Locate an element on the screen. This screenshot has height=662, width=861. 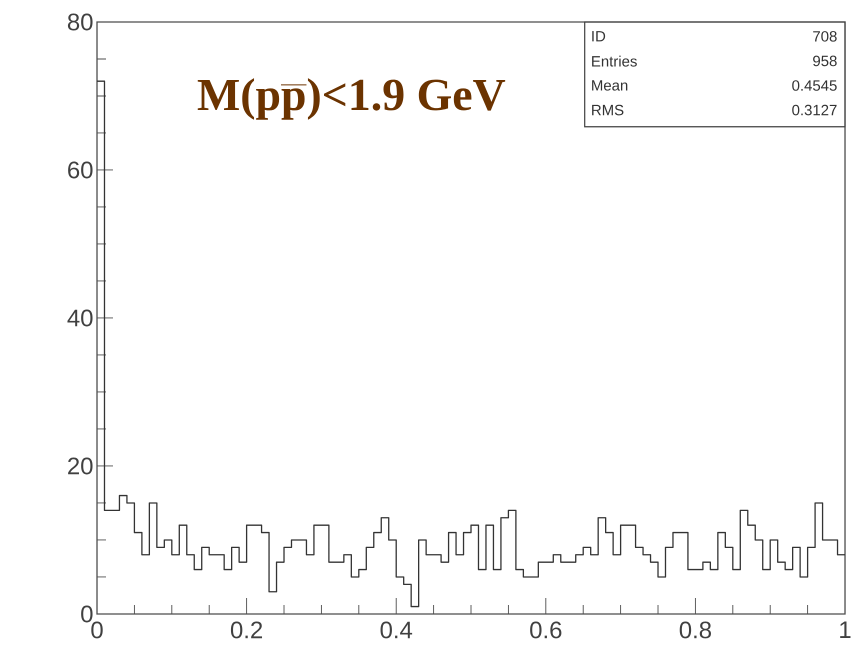
y-tick-label: 60 is located at coordinates (80, 170).